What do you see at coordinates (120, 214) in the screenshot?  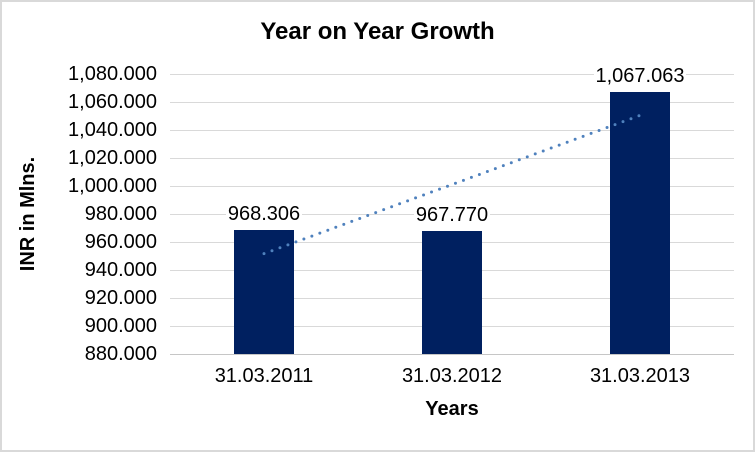 I see `y-axis-tick-label: 980.000` at bounding box center [120, 214].